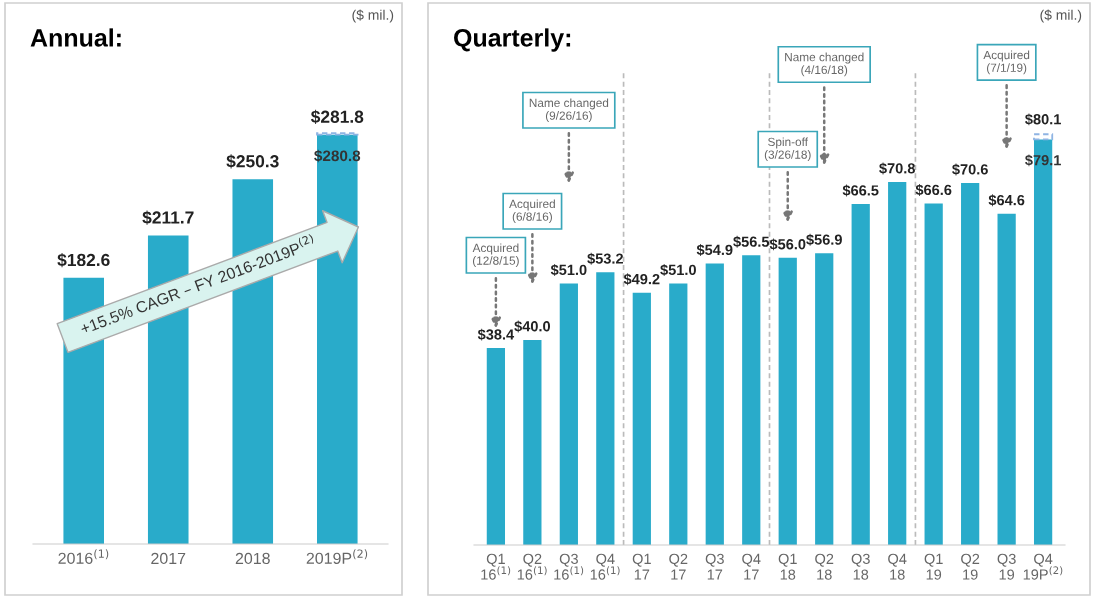 This screenshot has height=599, width=1095. What do you see at coordinates (641, 566) in the screenshot?
I see `x-tick-label: Q1 17` at bounding box center [641, 566].